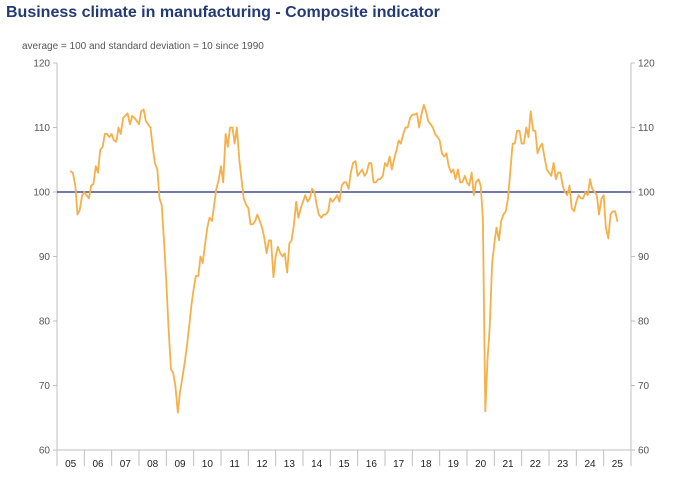 The width and height of the screenshot is (678, 486). What do you see at coordinates (646, 193) in the screenshot?
I see `y-tick-label-right: 100` at bounding box center [646, 193].